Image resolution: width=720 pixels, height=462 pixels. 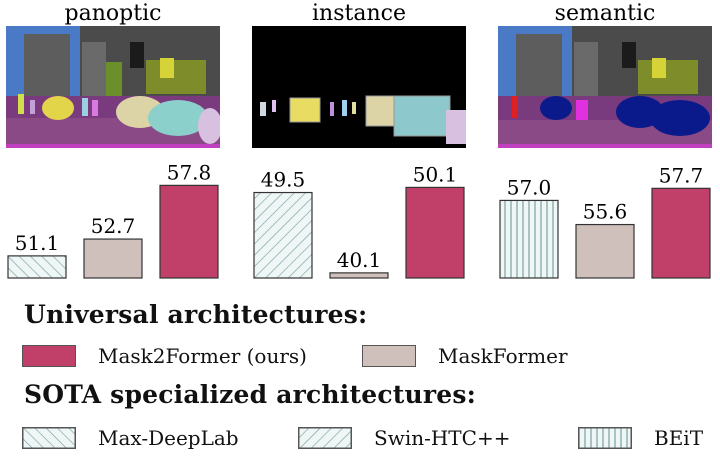 What do you see at coordinates (113, 13) in the screenshot?
I see `panel-title-panoptic: panoptic` at bounding box center [113, 13].